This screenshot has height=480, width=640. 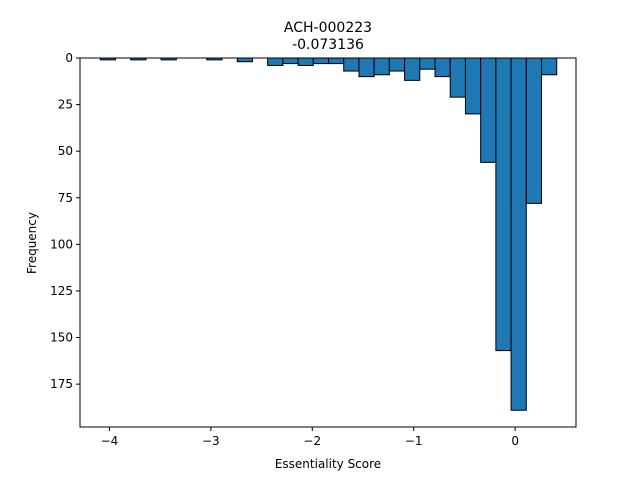 I want to click on x-ticks-group: −4 −3 −2 −1 0, so click(x=310, y=437).